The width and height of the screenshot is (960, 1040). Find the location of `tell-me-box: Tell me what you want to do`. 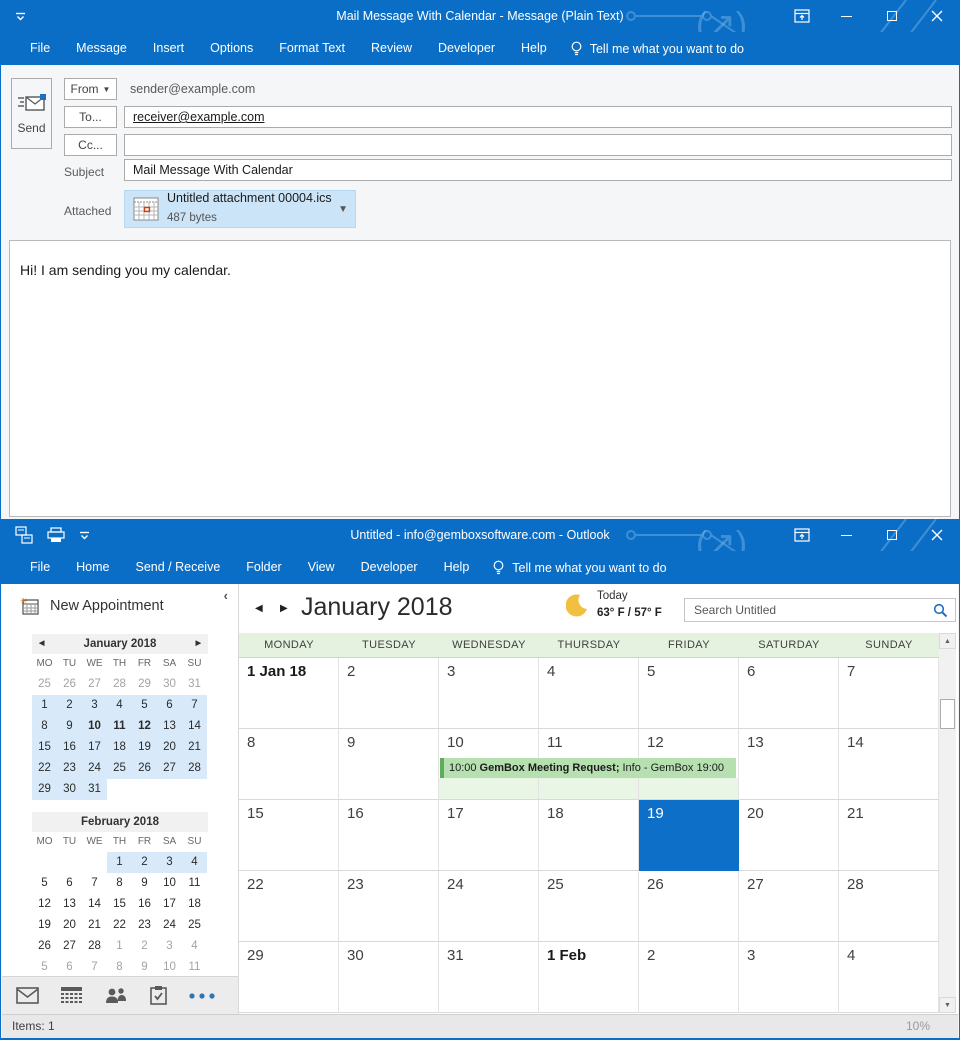

tell-me-box: Tell me what you want to do is located at coordinates (579, 568).